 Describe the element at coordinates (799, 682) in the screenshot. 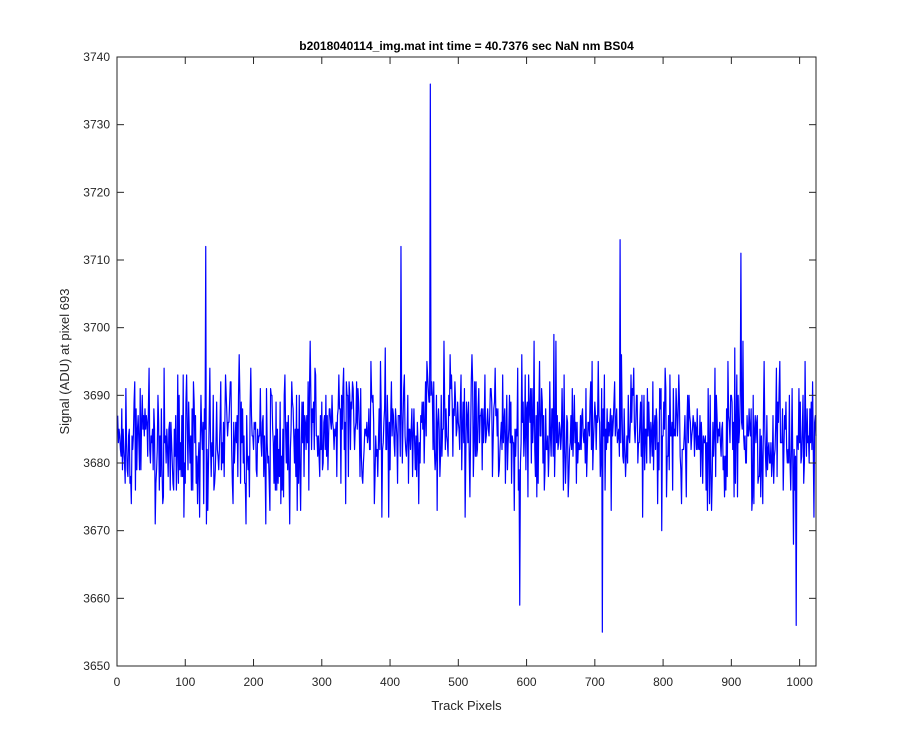

I see `x-tick-label: 1000` at that location.